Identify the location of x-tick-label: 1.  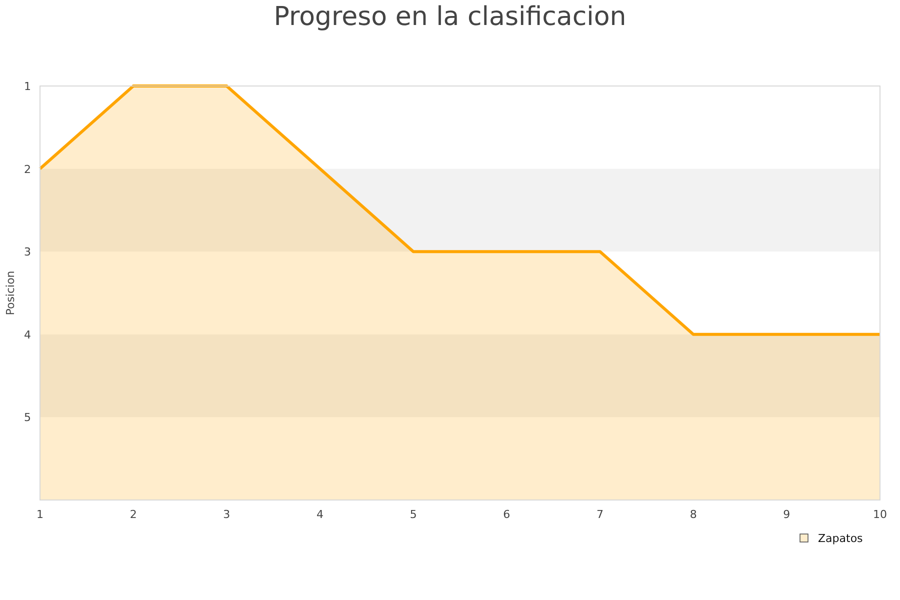
(40, 514).